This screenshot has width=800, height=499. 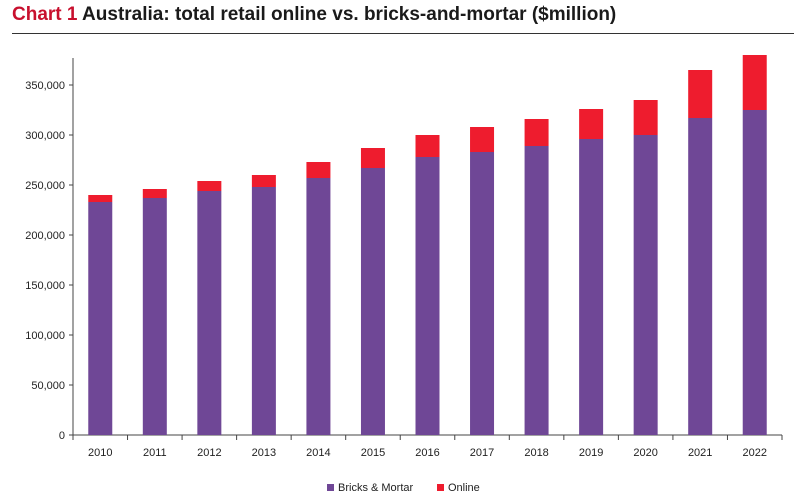 I want to click on legend: Bricks & Mortar Online, so click(x=403, y=488).